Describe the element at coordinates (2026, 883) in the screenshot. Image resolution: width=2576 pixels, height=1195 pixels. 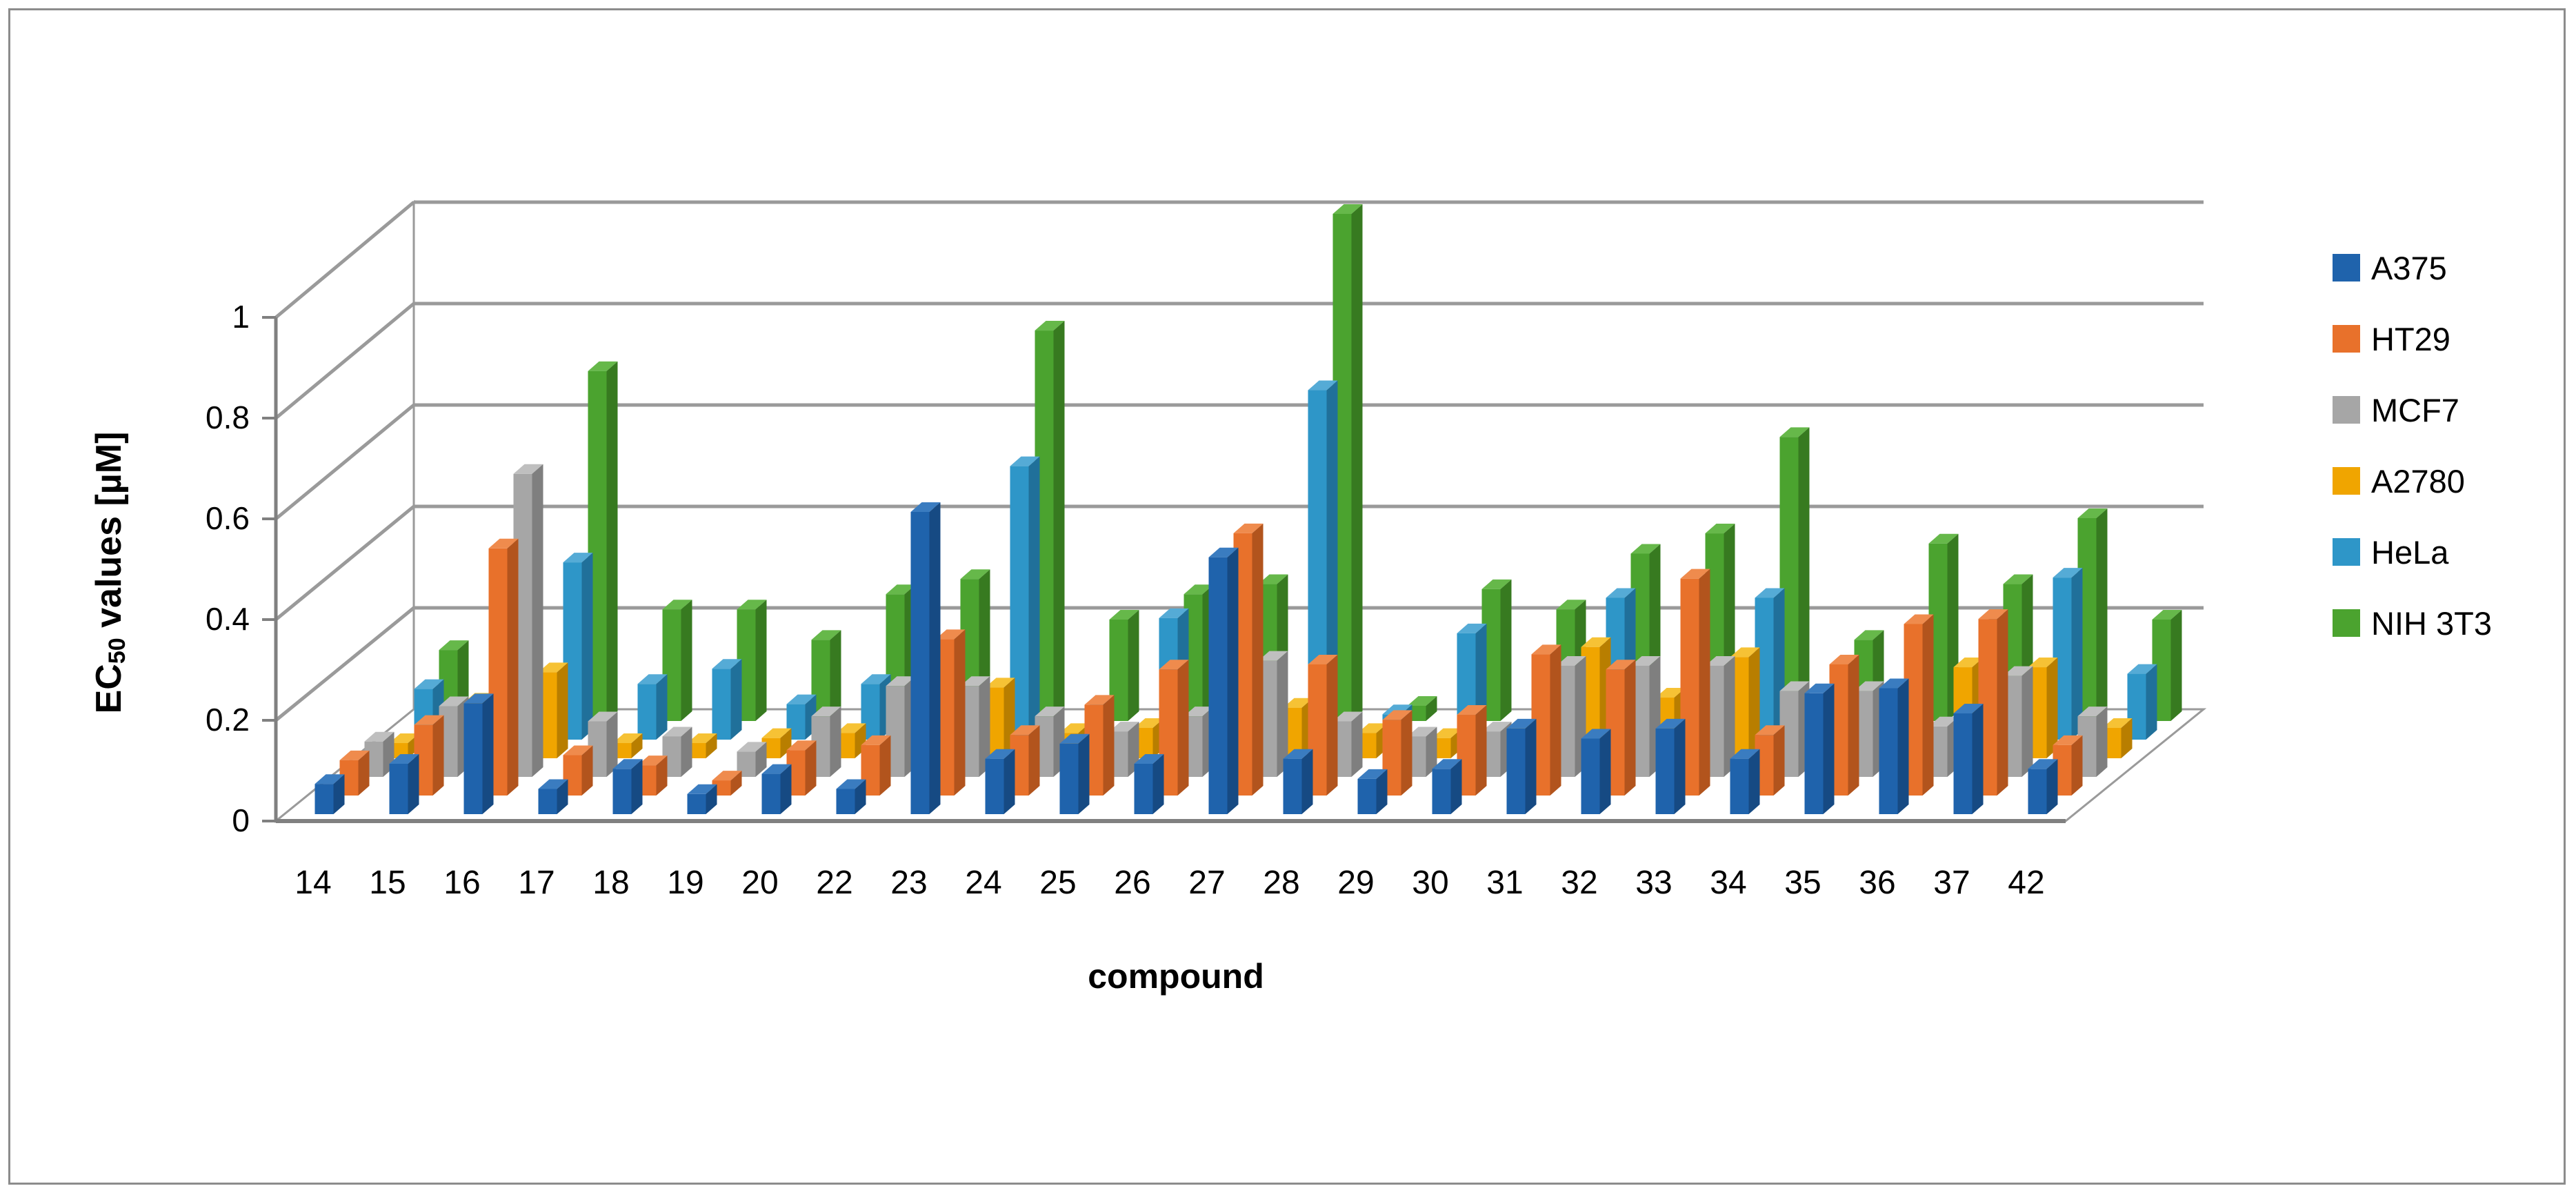
I see `x-tick-label: 42` at that location.